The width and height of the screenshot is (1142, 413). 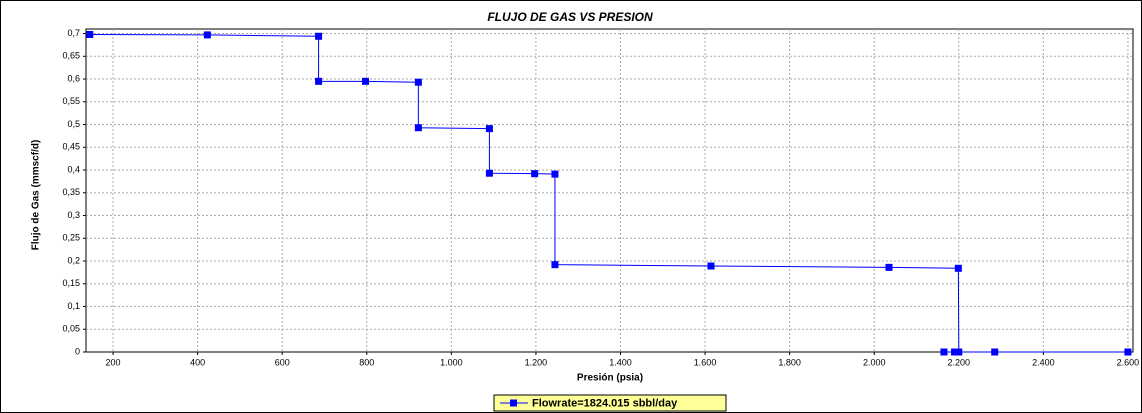 I want to click on x-tick-label: 1.000, so click(x=451, y=362).